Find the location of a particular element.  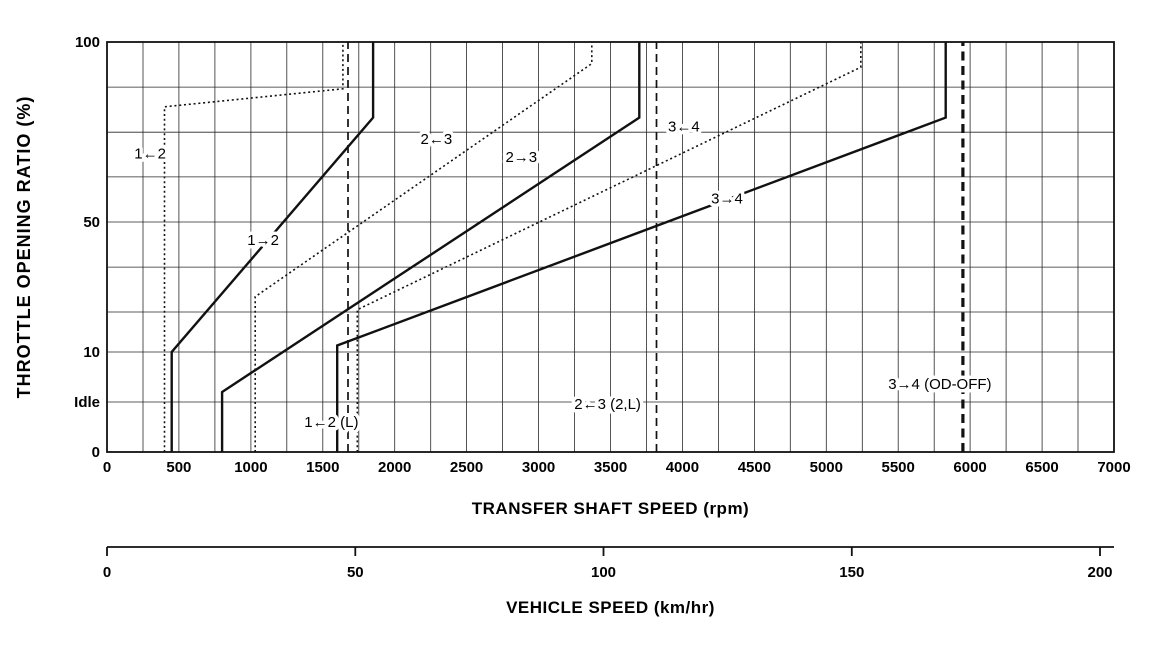

x-tick-label: 6500 is located at coordinates (1041, 467).